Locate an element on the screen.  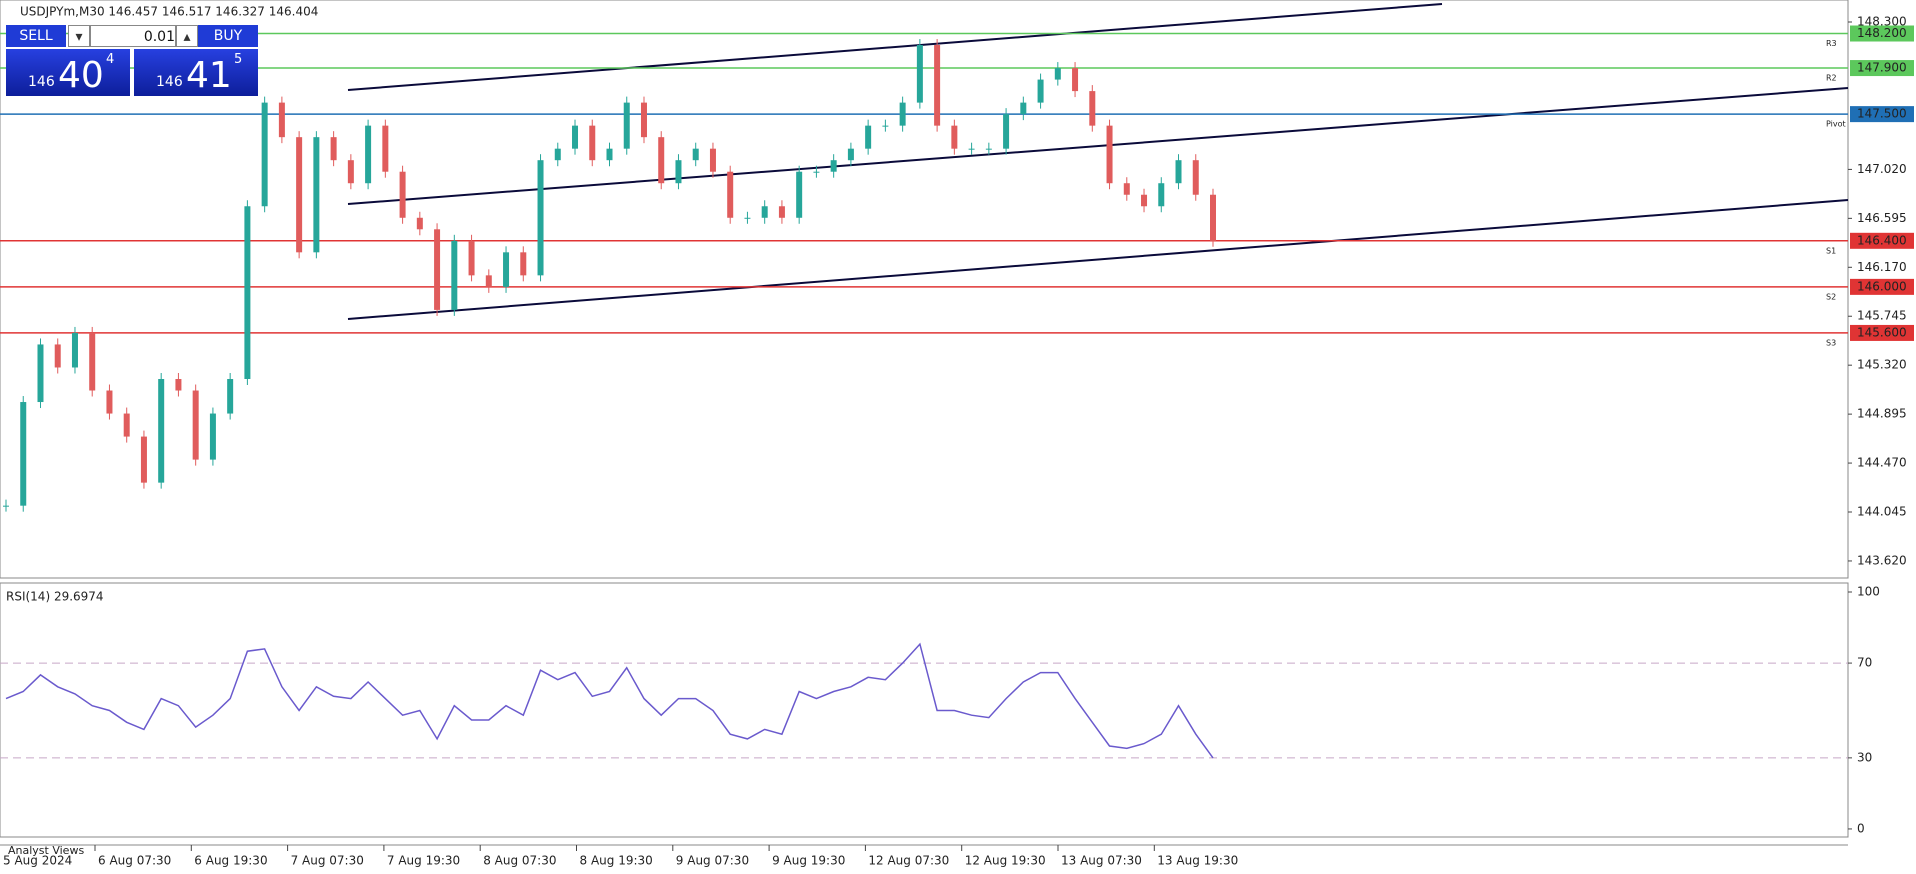
y-tick-label: 147.020 is located at coordinates (1882, 169).